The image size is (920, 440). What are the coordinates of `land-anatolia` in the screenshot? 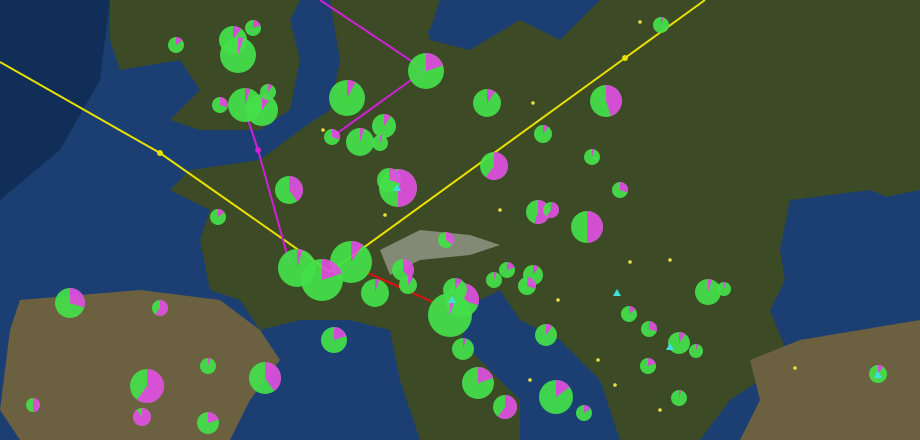 It's located at (830, 380).